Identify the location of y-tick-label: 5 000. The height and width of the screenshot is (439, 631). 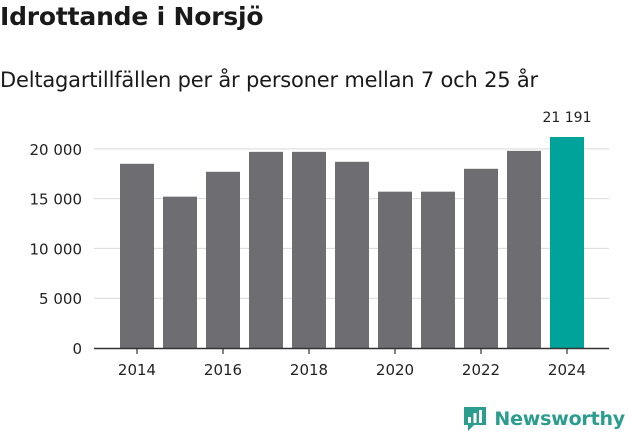
(60, 299).